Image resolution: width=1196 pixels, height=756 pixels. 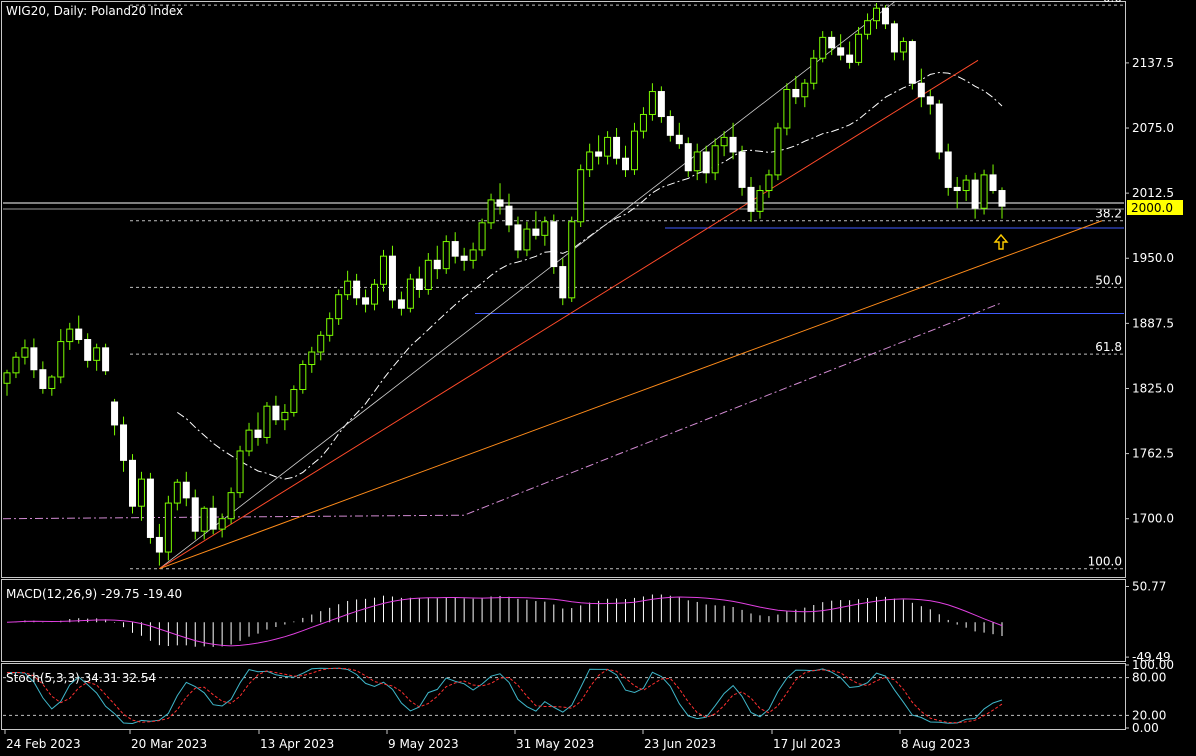 What do you see at coordinates (94, 594) in the screenshot?
I see `macd-label: MACD(12,26,9) -29.75 -19.40` at bounding box center [94, 594].